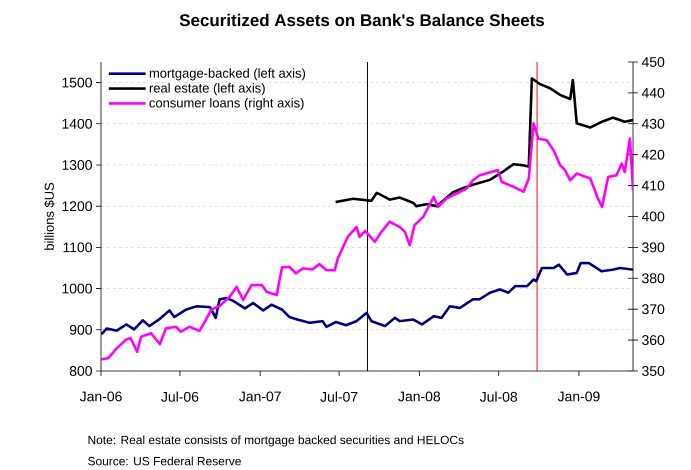  Describe the element at coordinates (164, 461) in the screenshot. I see `source-note: Source: US Federal Reserve` at that location.